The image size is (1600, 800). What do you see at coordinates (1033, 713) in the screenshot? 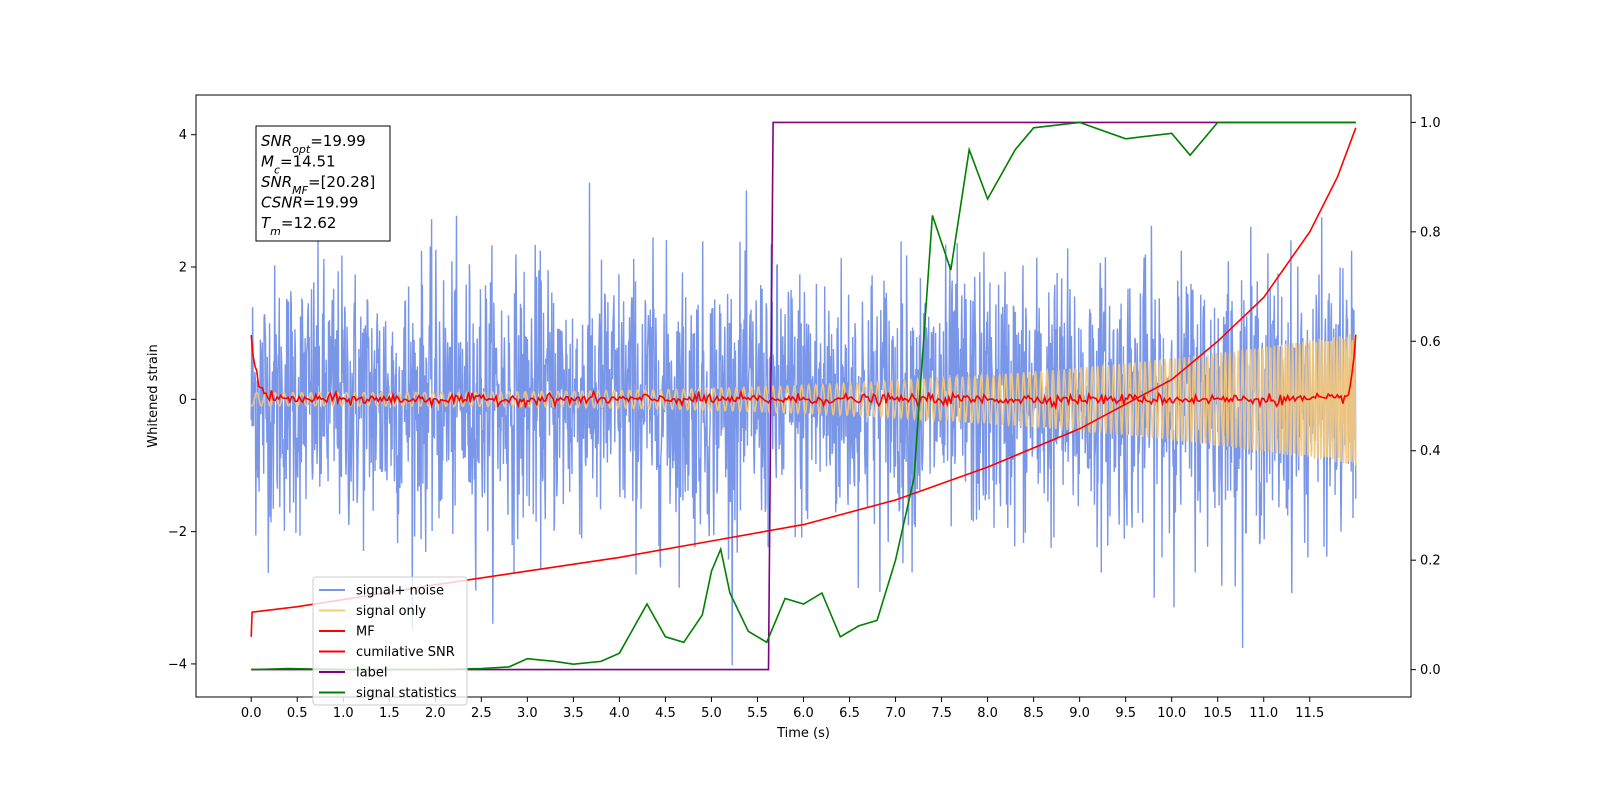
I see `x-tick-label: 8.5` at bounding box center [1033, 713].